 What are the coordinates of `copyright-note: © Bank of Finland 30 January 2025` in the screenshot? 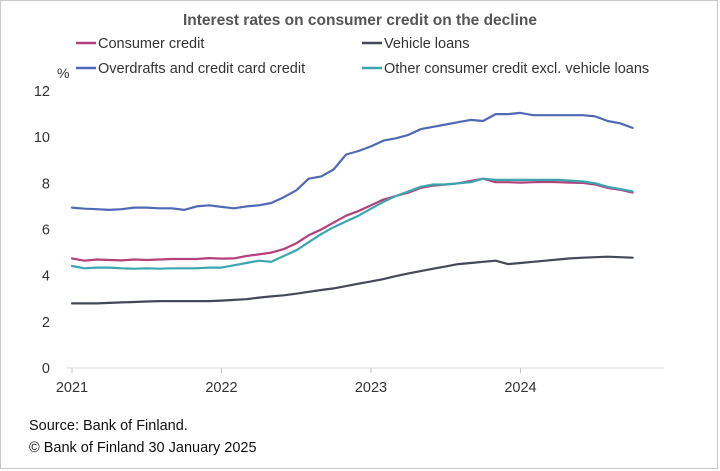 It's located at (143, 448).